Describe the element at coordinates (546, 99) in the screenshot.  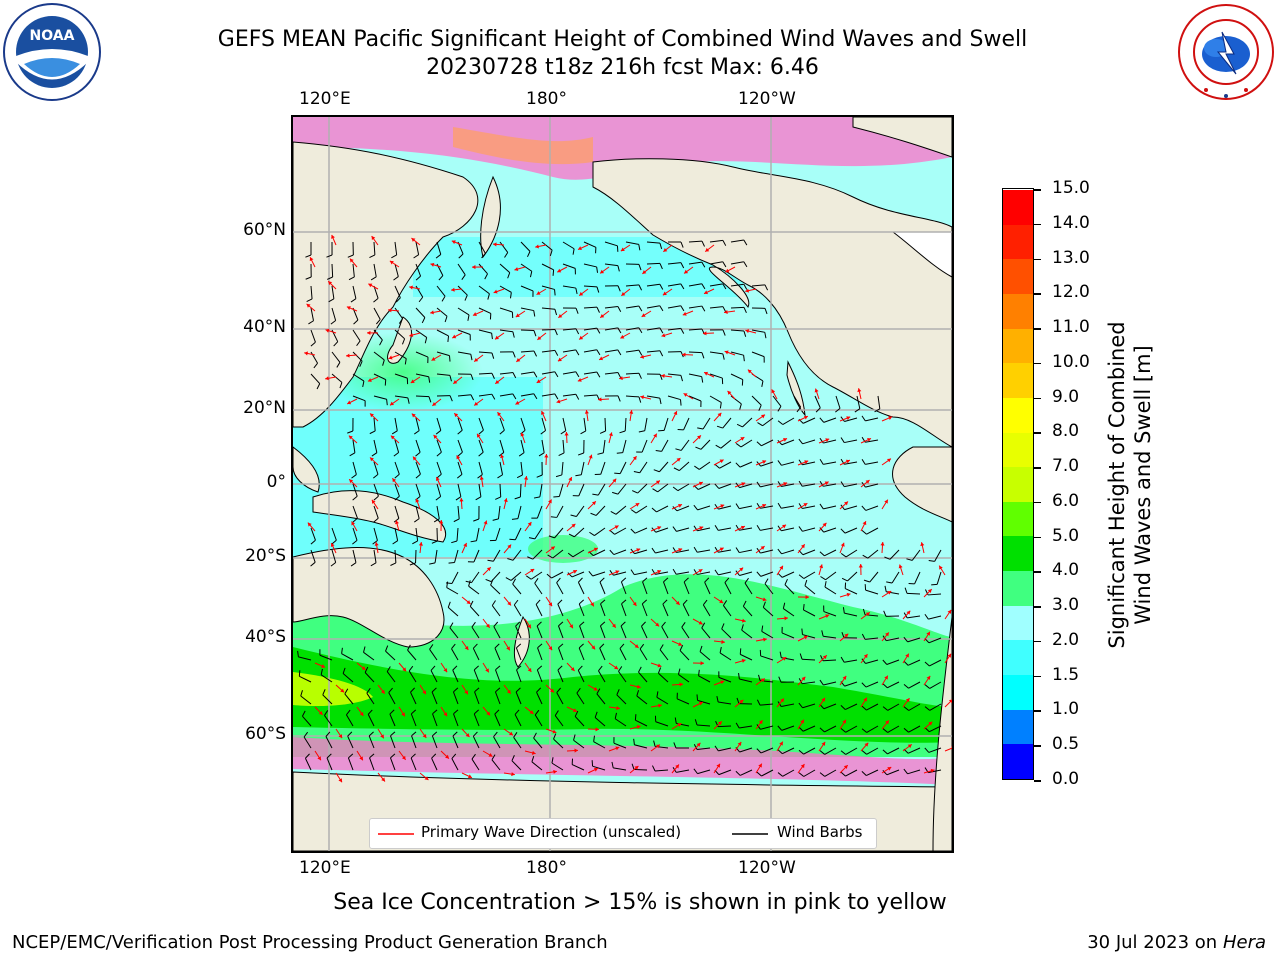
I see `lon-label-top-180: 180°` at that location.